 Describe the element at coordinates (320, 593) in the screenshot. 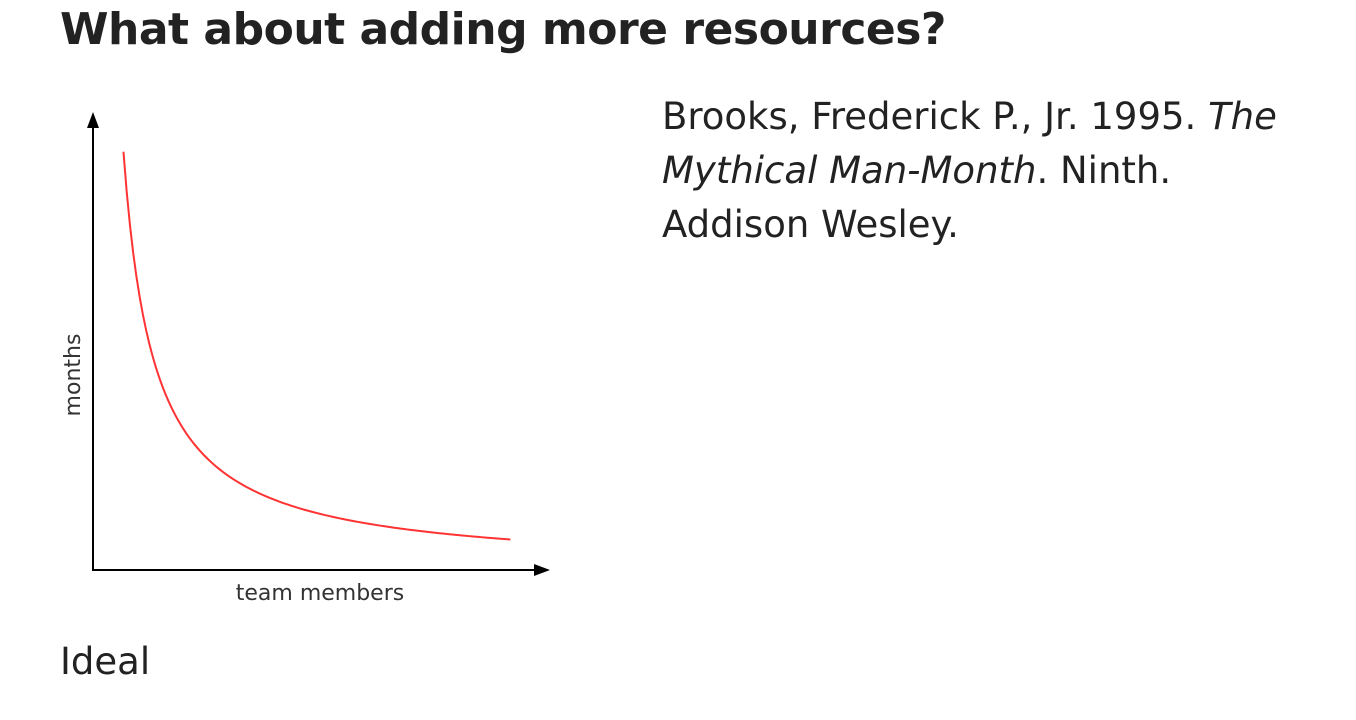

I see `x-axis-label: team members` at that location.